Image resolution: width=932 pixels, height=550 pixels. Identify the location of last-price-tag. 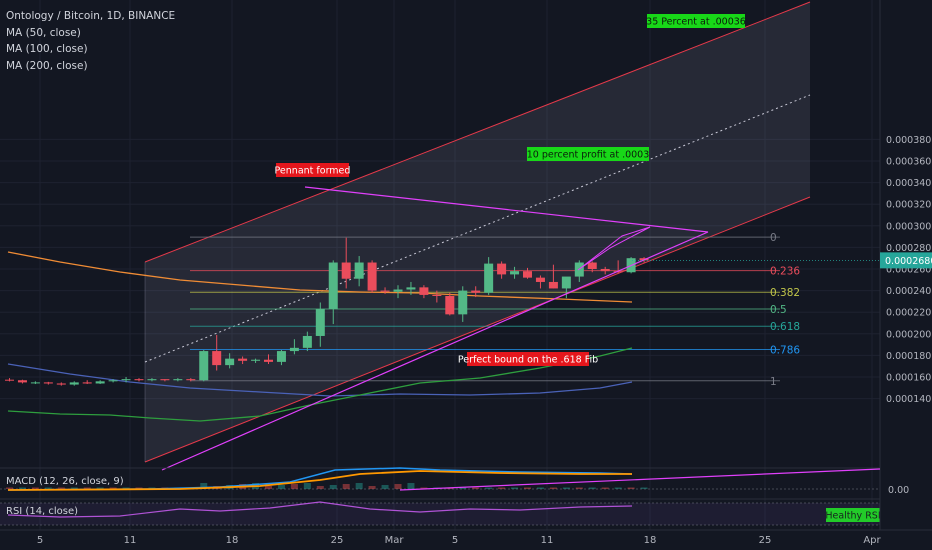
(906, 260).